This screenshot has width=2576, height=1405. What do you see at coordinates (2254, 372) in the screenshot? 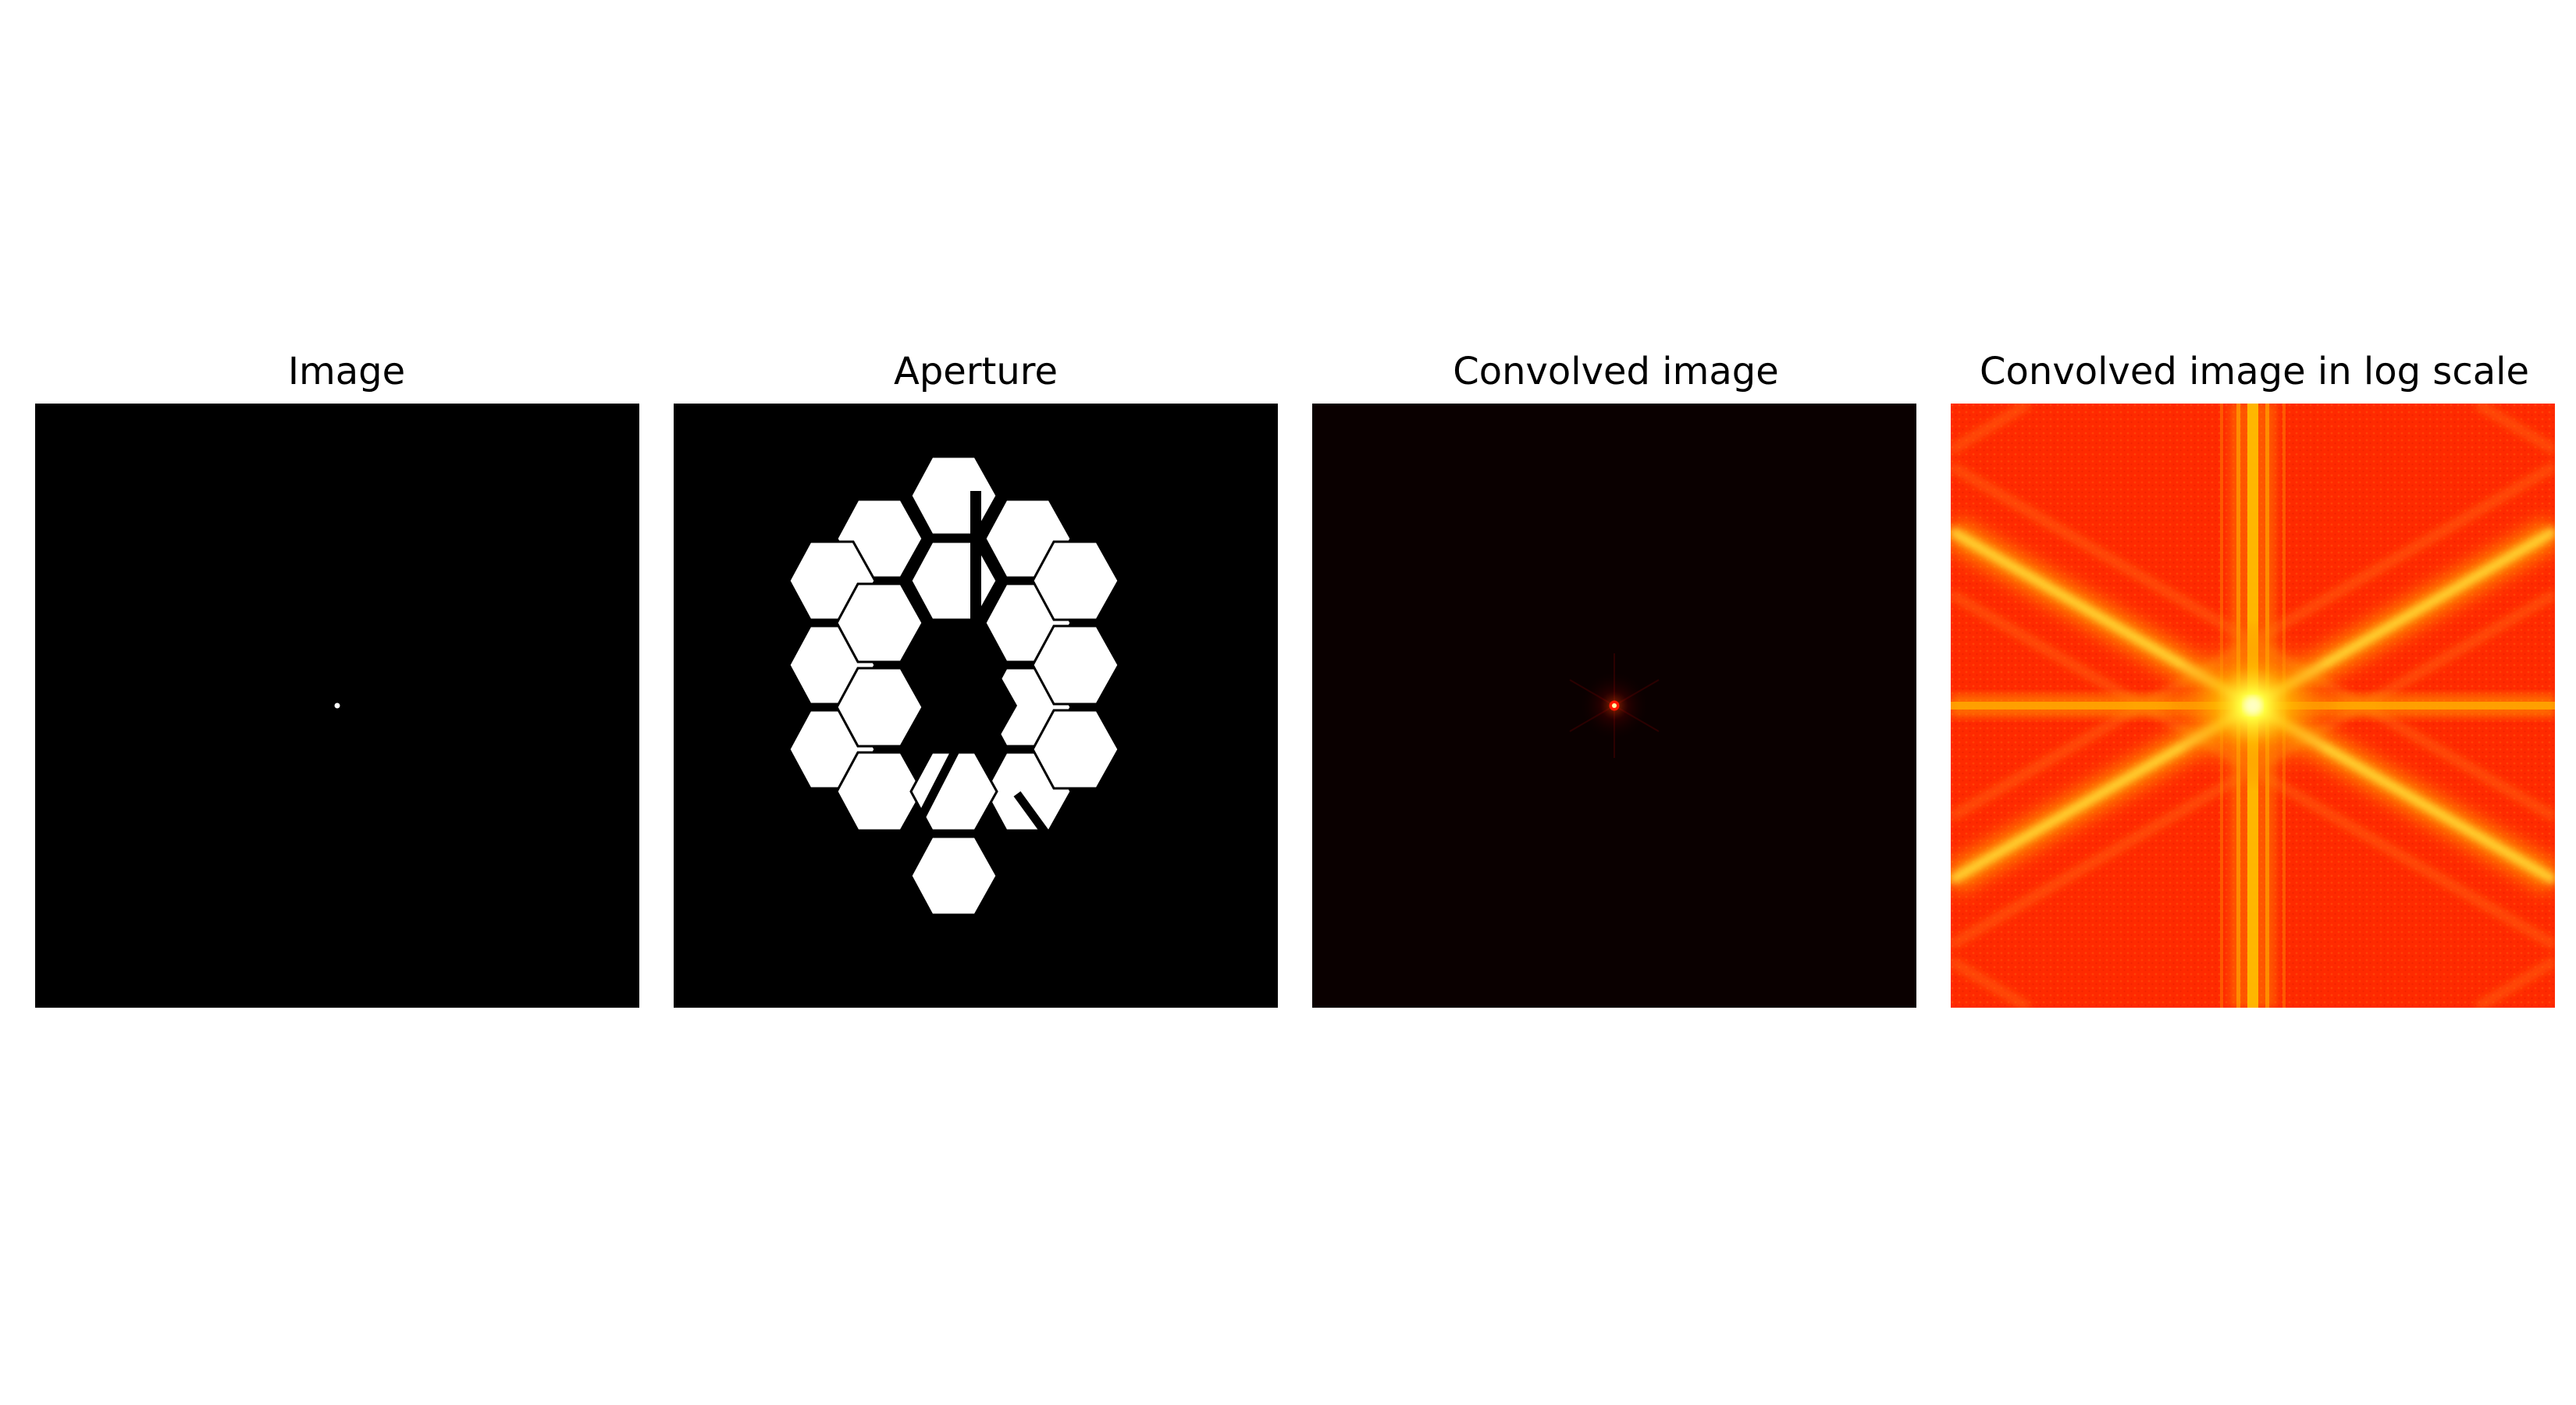
I see `panel-title-log: Convolved image in log scale` at bounding box center [2254, 372].